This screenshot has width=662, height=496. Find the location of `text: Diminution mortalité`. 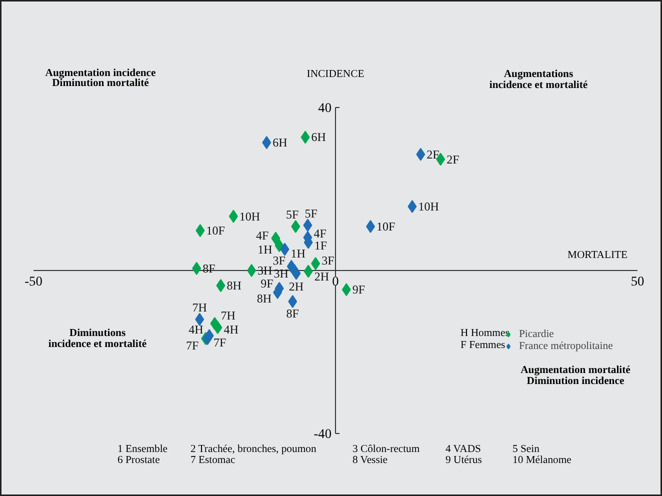

text: Diminution mortalité is located at coordinates (101, 83).